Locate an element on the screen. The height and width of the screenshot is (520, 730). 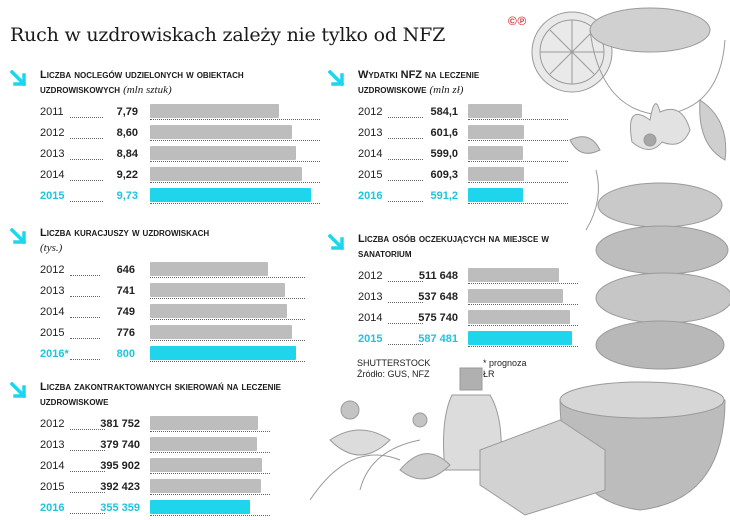
year-label: 2016* is located at coordinates (54, 354).